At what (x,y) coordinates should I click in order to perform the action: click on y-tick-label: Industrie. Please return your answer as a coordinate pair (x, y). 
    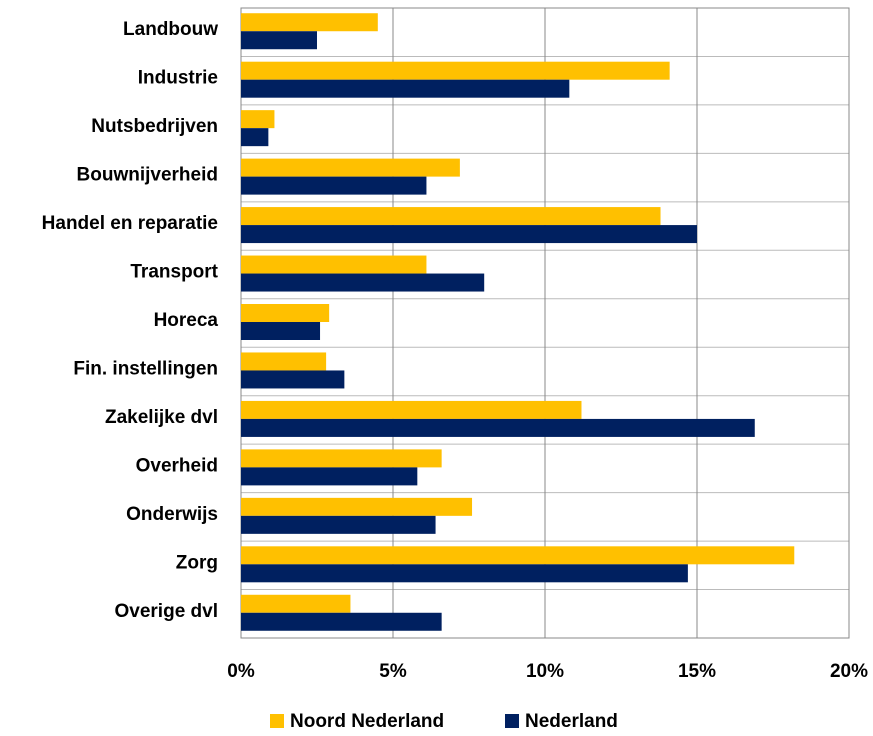
    Looking at the image, I should click on (178, 78).